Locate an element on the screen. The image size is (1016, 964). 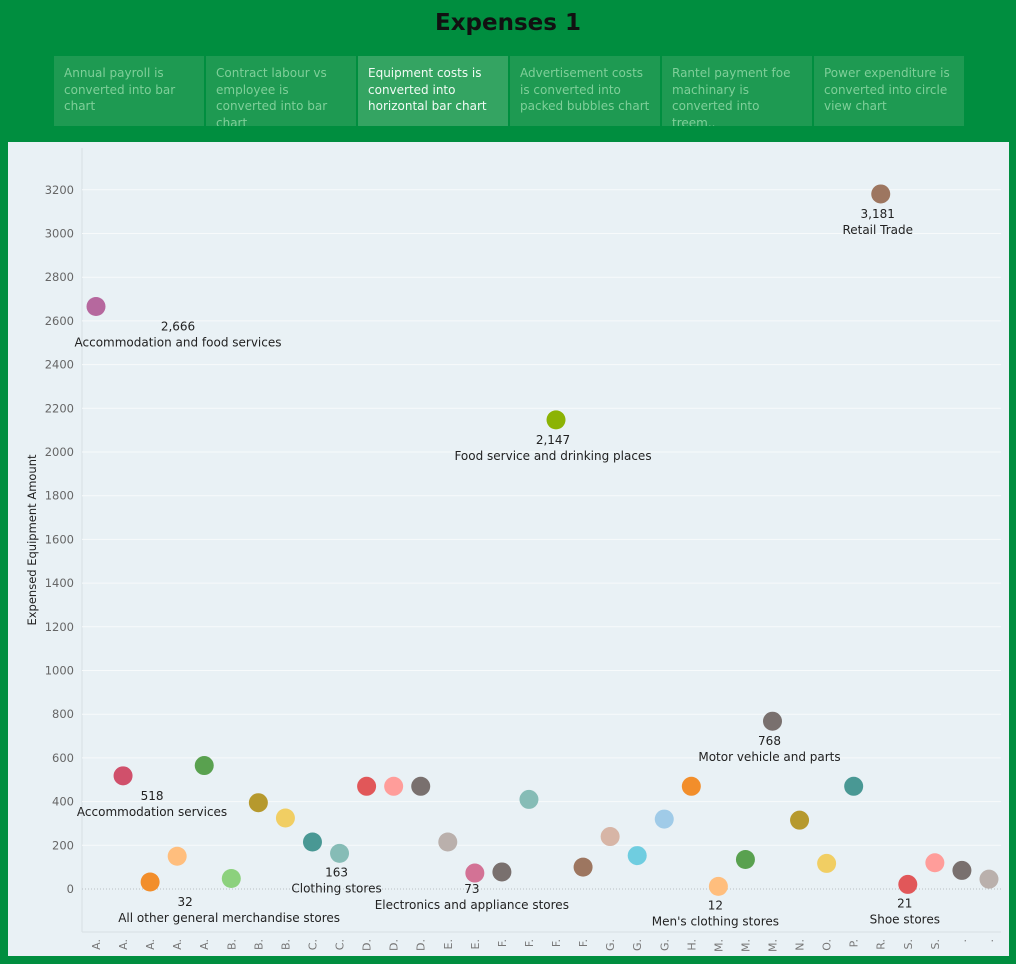
category-name-label: Retail Trade is located at coordinates (877, 230).